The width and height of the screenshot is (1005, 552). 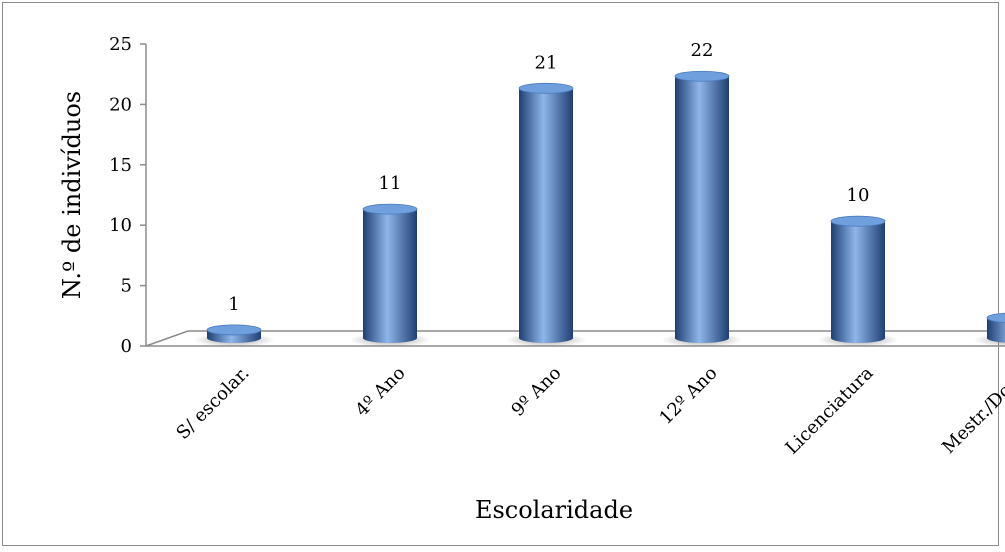 I want to click on y-axis-title: N.º de indivíduos, so click(x=72, y=195).